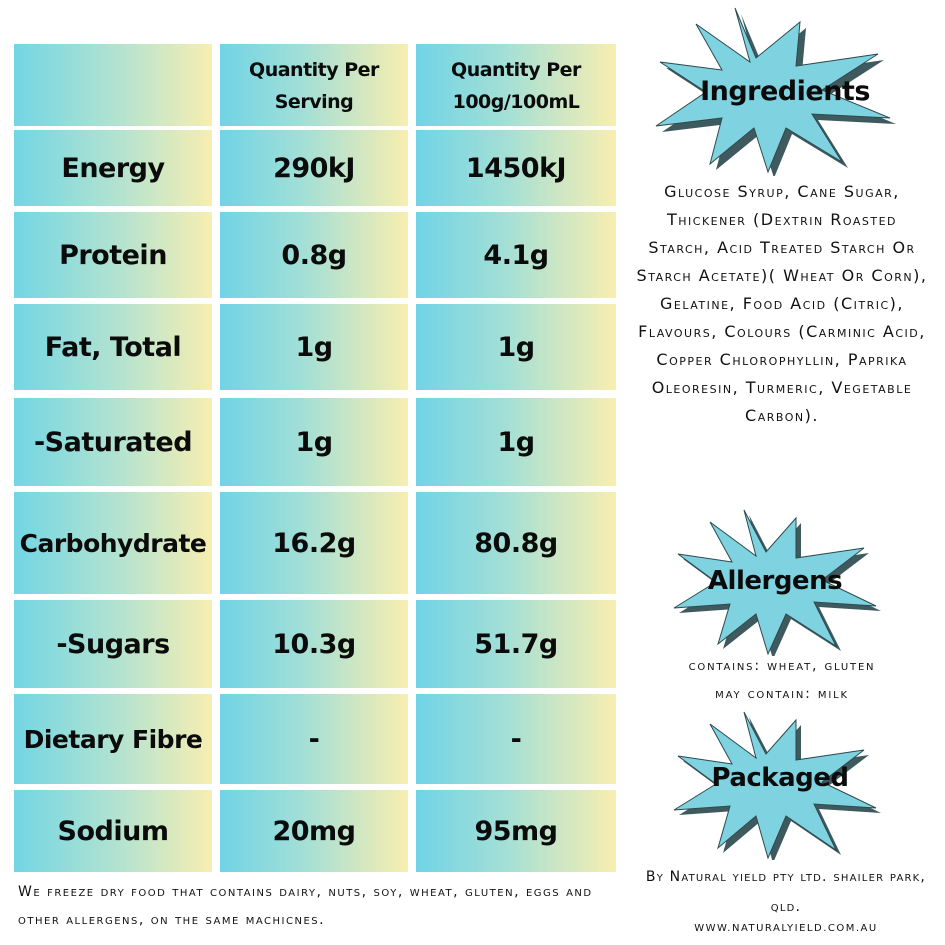  I want to click on row-carbohydrate-per-100: 80.8g, so click(516, 543).